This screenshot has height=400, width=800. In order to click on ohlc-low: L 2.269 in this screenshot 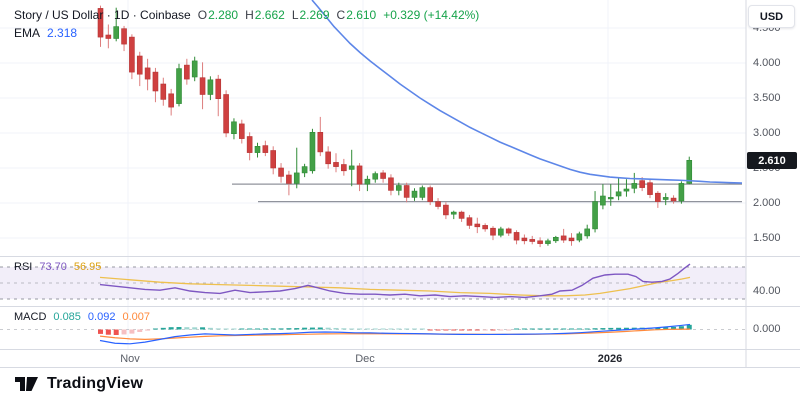, I will do `click(311, 15)`.